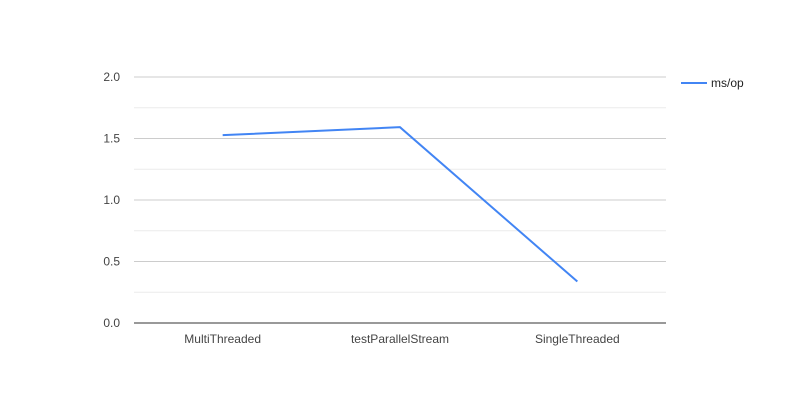  I want to click on legend: ms/op, so click(712, 83).